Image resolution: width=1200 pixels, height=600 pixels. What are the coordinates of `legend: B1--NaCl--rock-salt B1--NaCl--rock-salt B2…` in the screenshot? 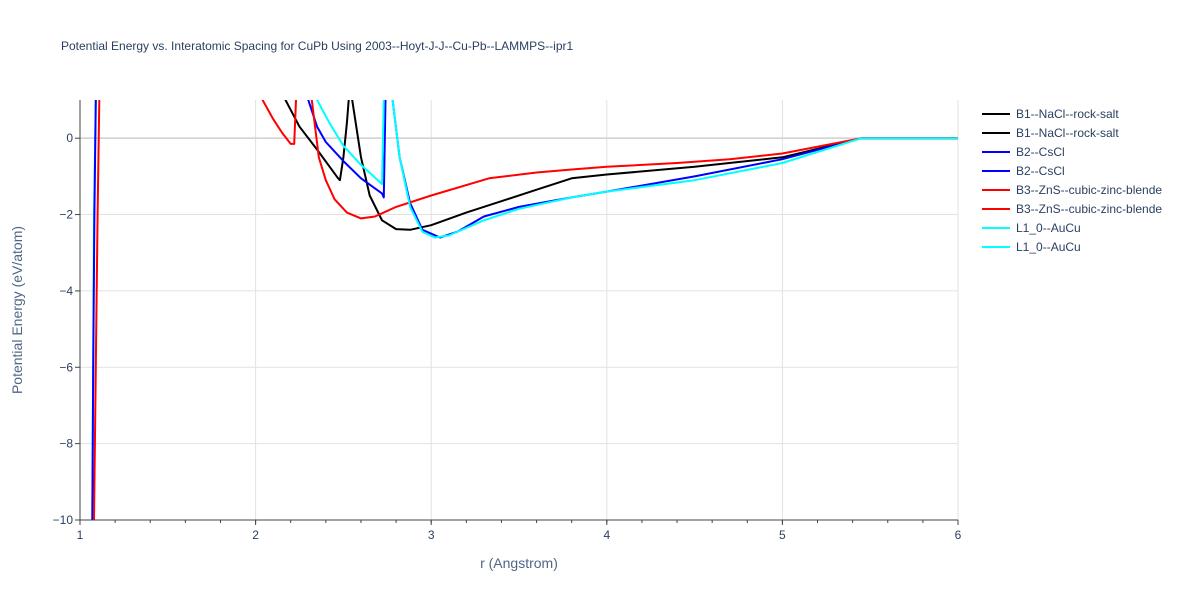 It's located at (1072, 180).